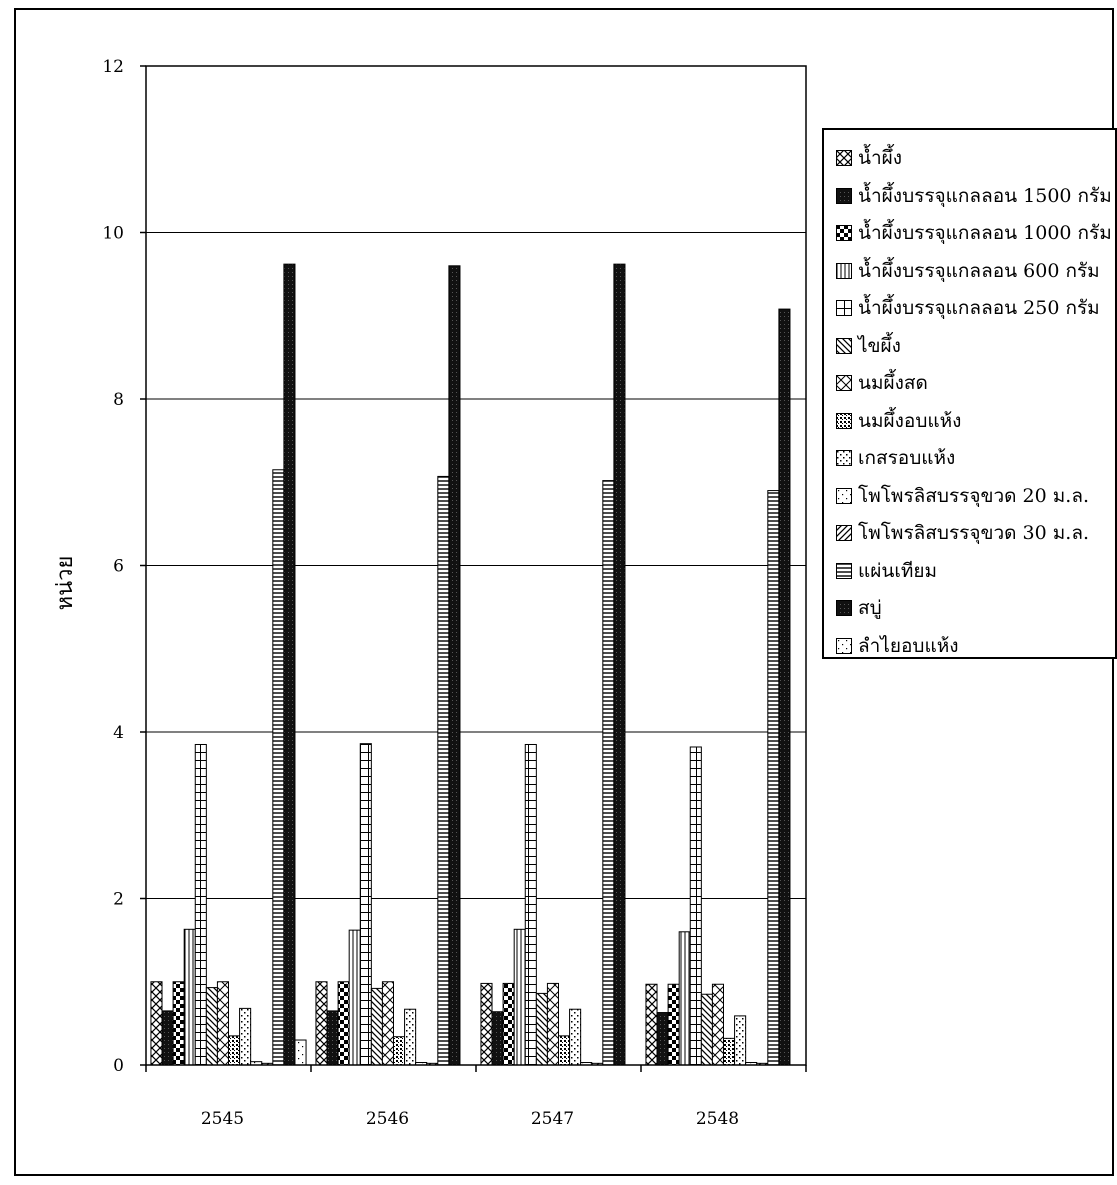  I want to click on legend-label: แผ่นเทียม, so click(898, 570).